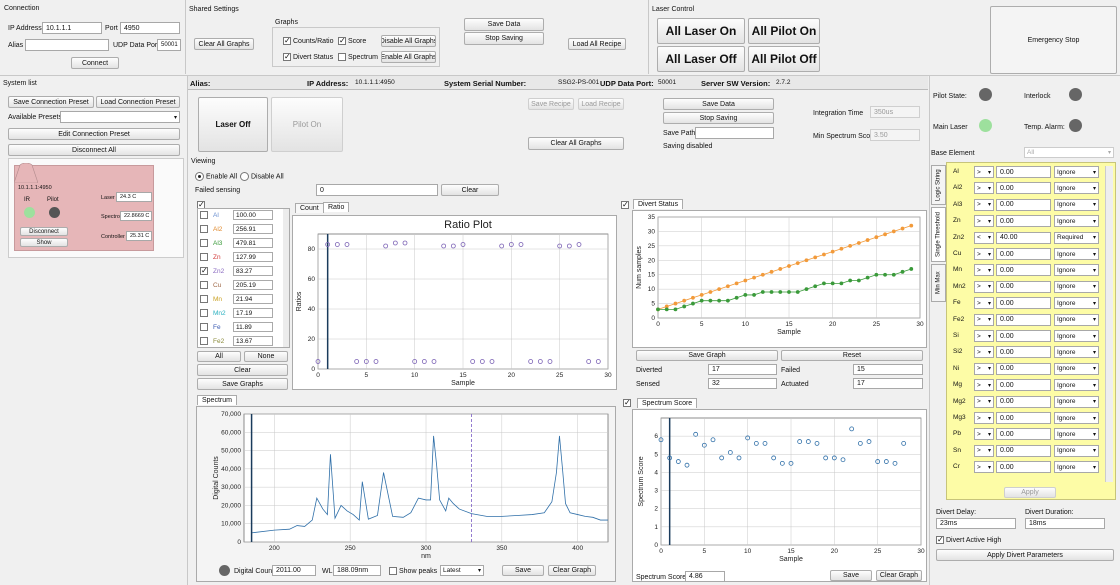 This screenshot has height=585, width=1120. Describe the element at coordinates (597, 44) in the screenshot. I see `load-all-recipe-button: Load All Recipe` at that location.